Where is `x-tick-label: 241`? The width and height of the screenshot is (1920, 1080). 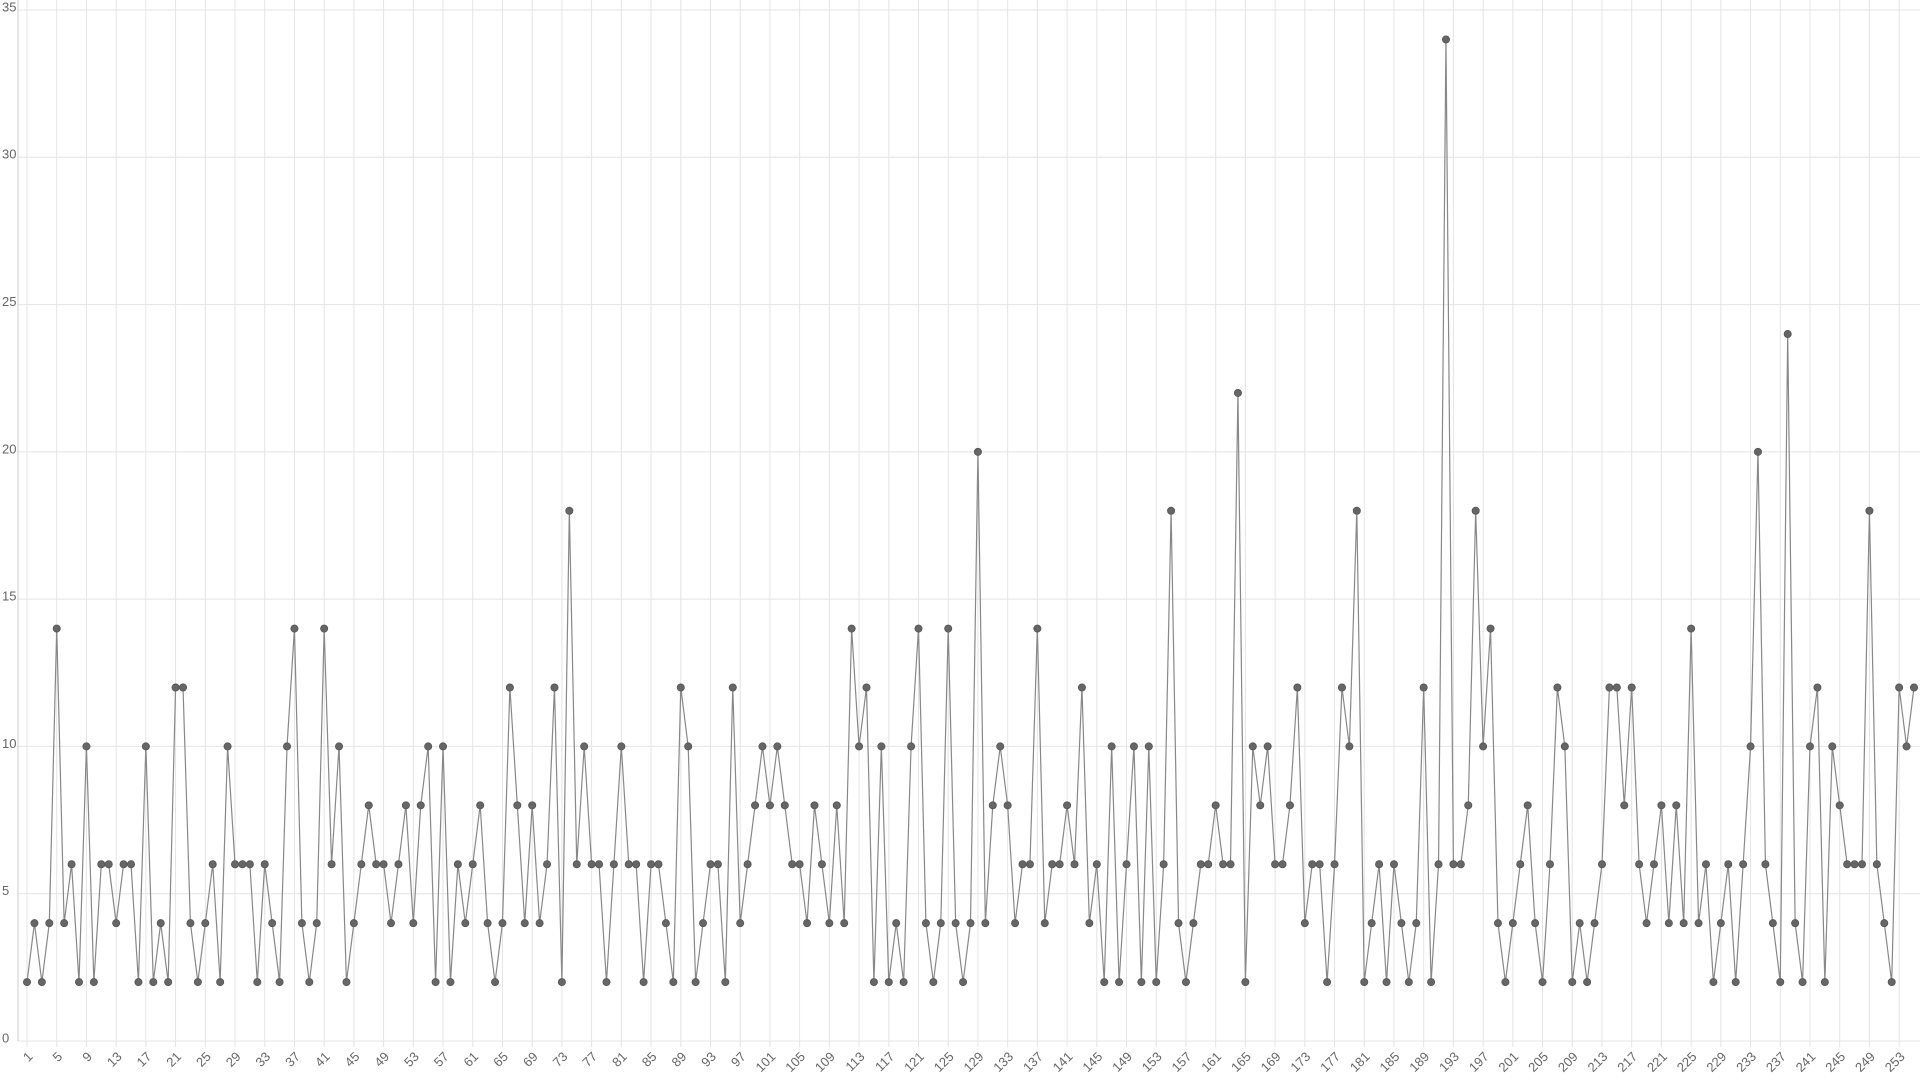 x-tick-label: 241 is located at coordinates (1806, 1062).